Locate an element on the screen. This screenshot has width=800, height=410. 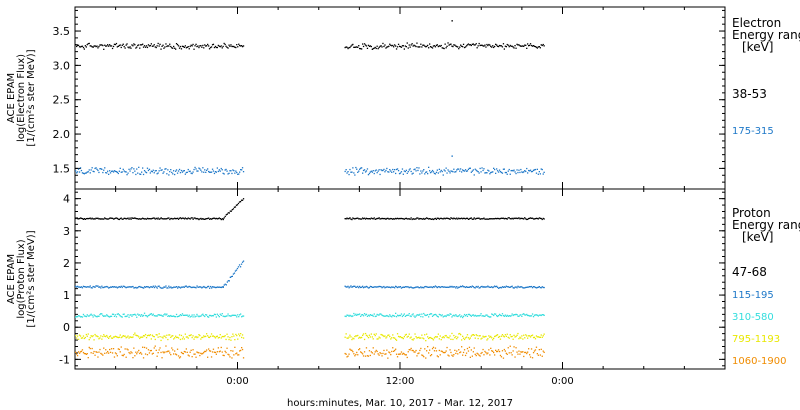
legend-entry-310-580: 310-580 is located at coordinates (753, 317).